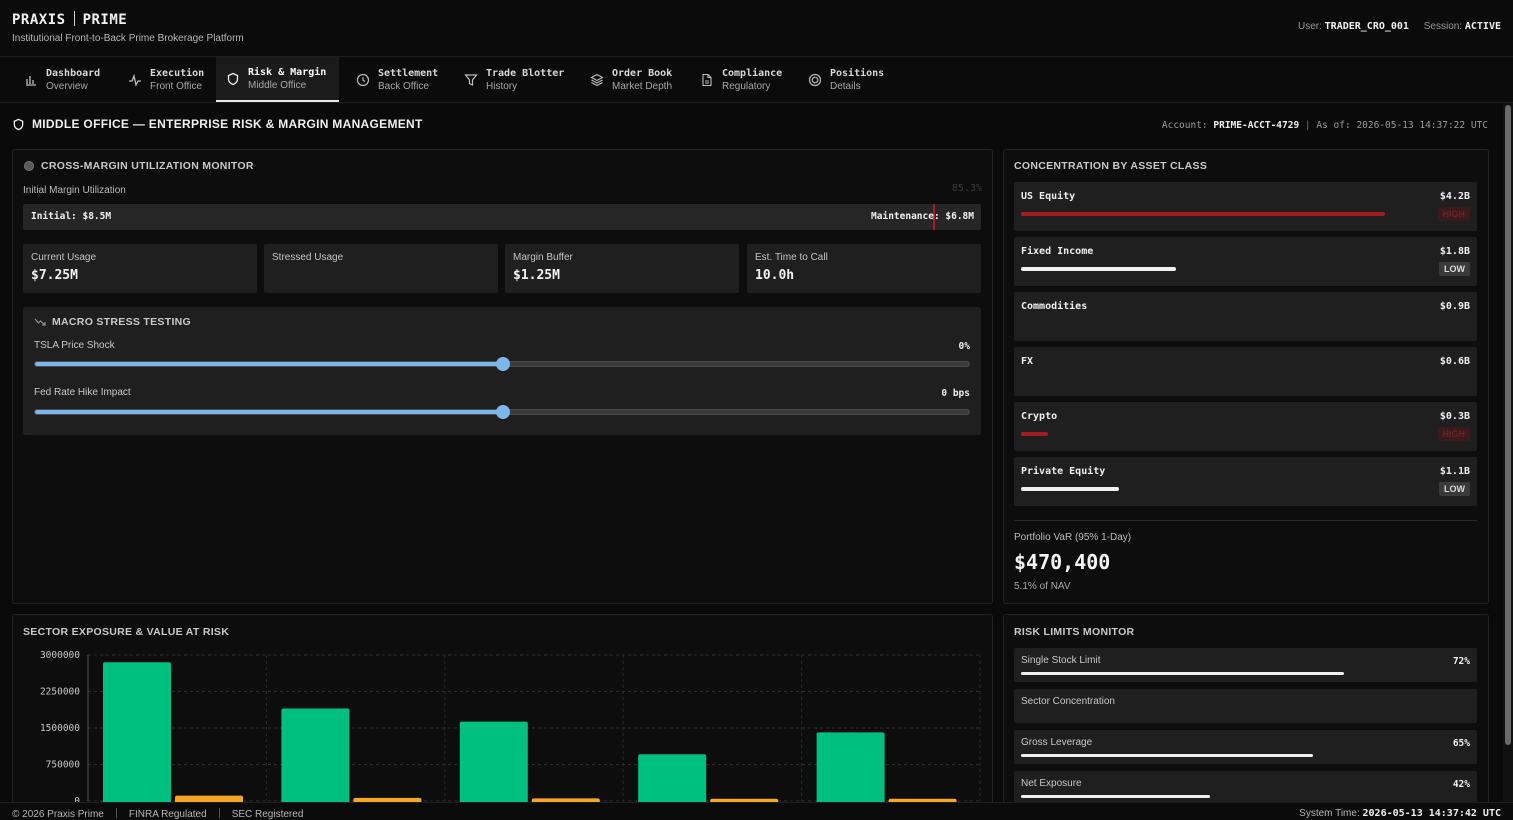  What do you see at coordinates (1245, 426) in the screenshot?
I see `asset-class-item: Crypto $0.3B HIGH` at bounding box center [1245, 426].